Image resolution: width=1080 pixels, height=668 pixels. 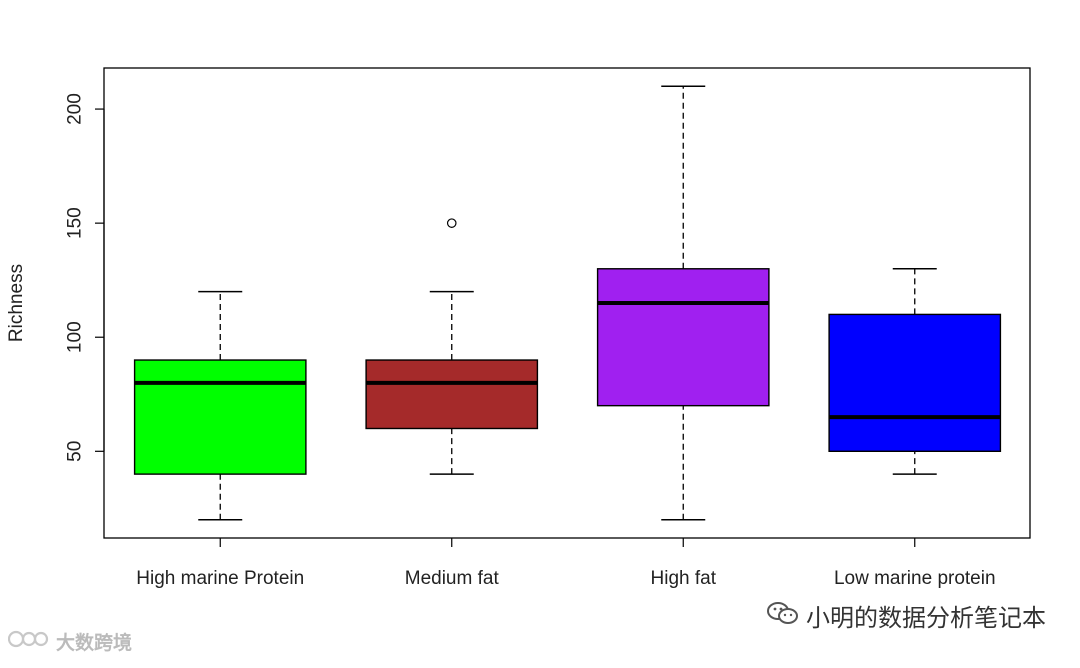 I want to click on x-tick-label: High marine Protein, so click(x=220, y=578).